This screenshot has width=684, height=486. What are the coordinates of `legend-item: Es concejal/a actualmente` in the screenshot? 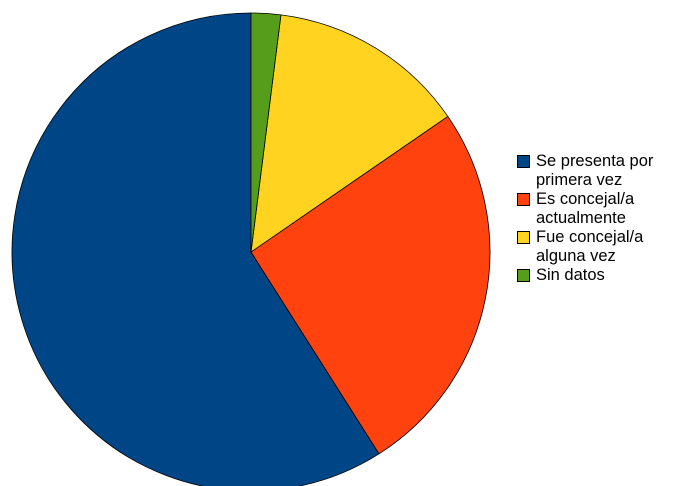 It's located at (600, 209).